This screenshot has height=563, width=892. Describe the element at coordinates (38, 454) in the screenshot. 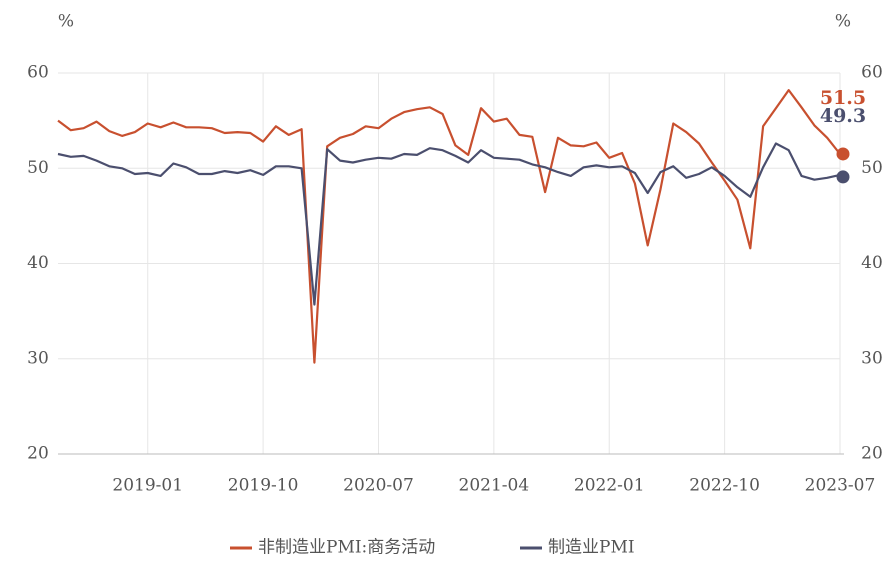

I see `y-tick-label: 20` at that location.